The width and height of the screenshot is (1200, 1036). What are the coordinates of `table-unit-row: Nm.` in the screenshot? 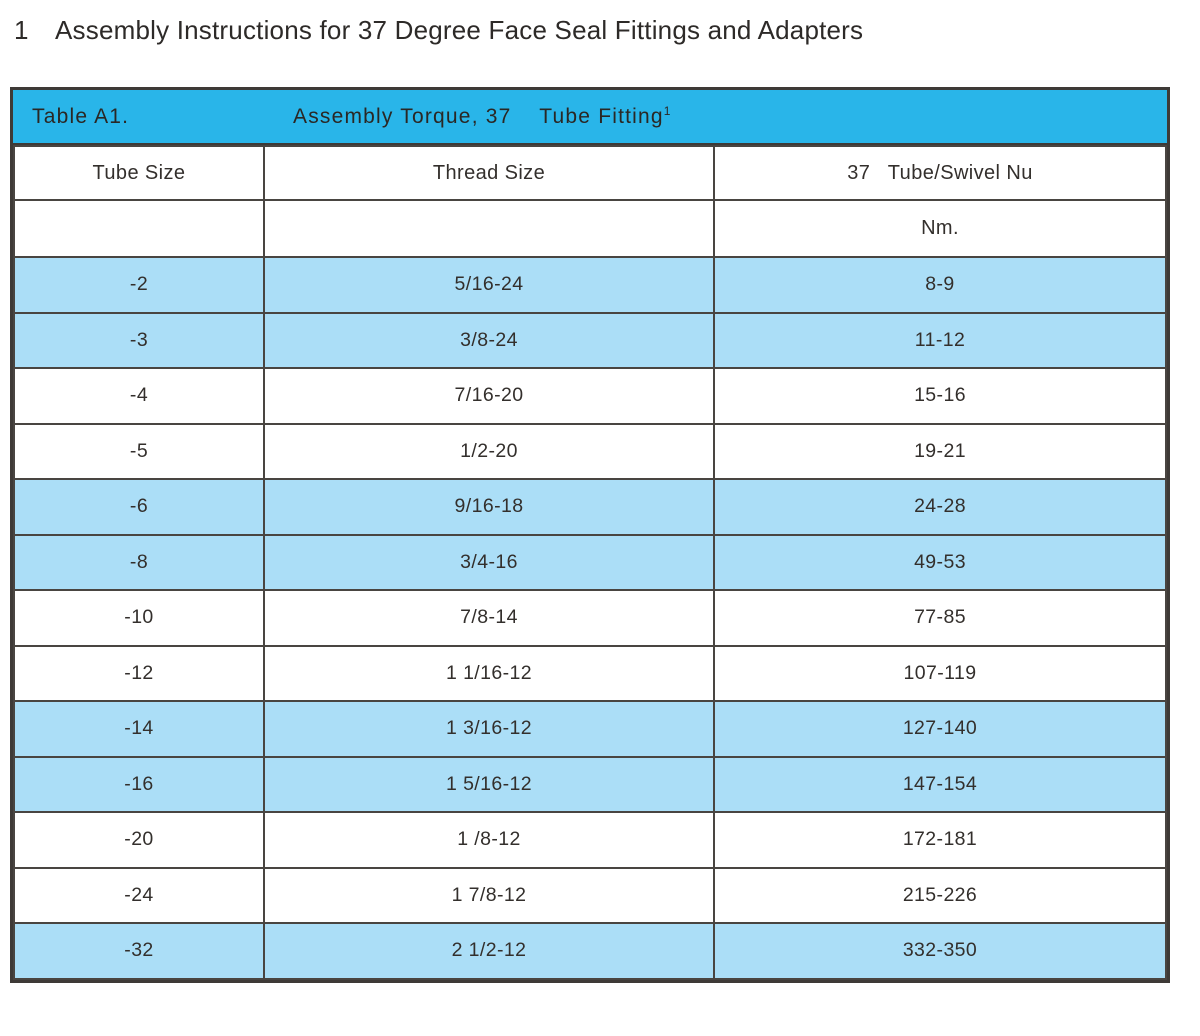 It's located at (590, 228).